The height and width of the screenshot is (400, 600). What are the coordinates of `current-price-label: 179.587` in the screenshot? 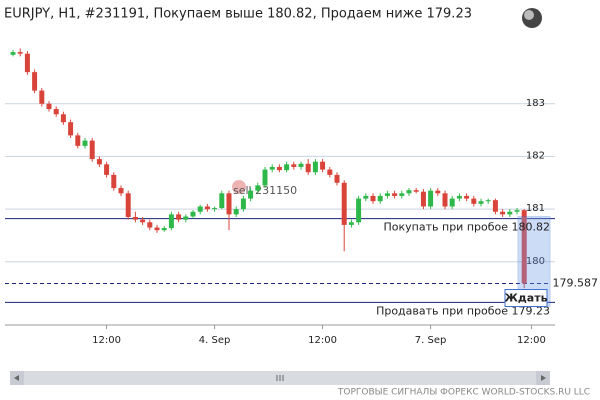 It's located at (576, 283).